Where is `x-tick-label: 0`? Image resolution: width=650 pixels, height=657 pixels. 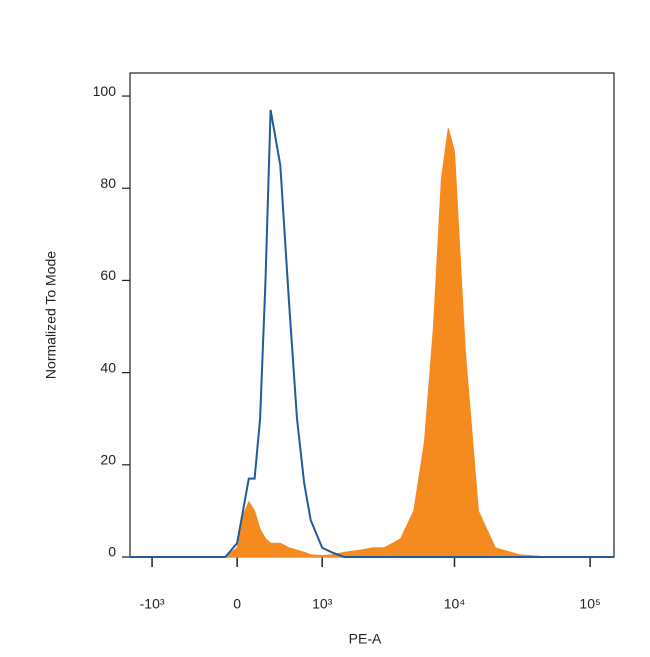
x-tick-label: 0 is located at coordinates (237, 604).